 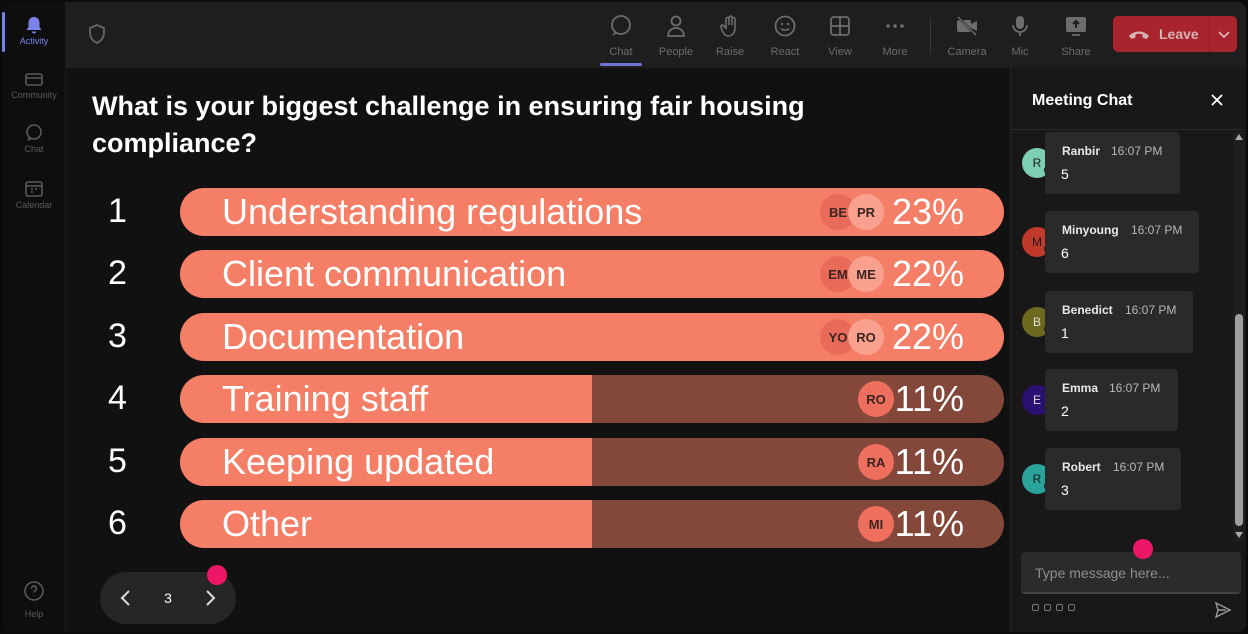 I want to click on leave-button: Leave, so click(x=1175, y=34).